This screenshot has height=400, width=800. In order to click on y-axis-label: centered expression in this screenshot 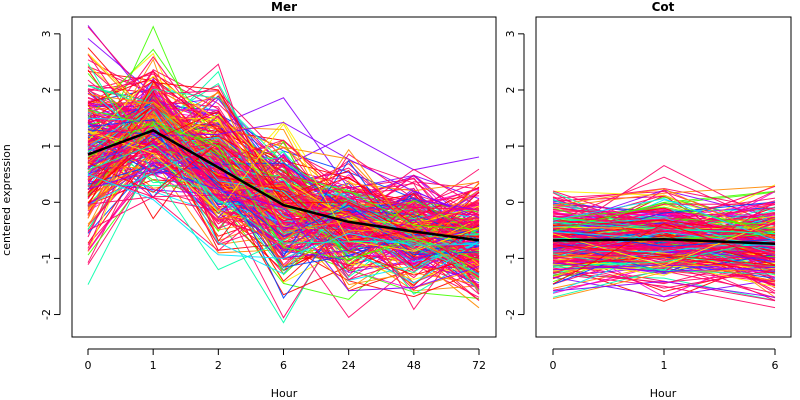, I will do `click(6, 200)`.